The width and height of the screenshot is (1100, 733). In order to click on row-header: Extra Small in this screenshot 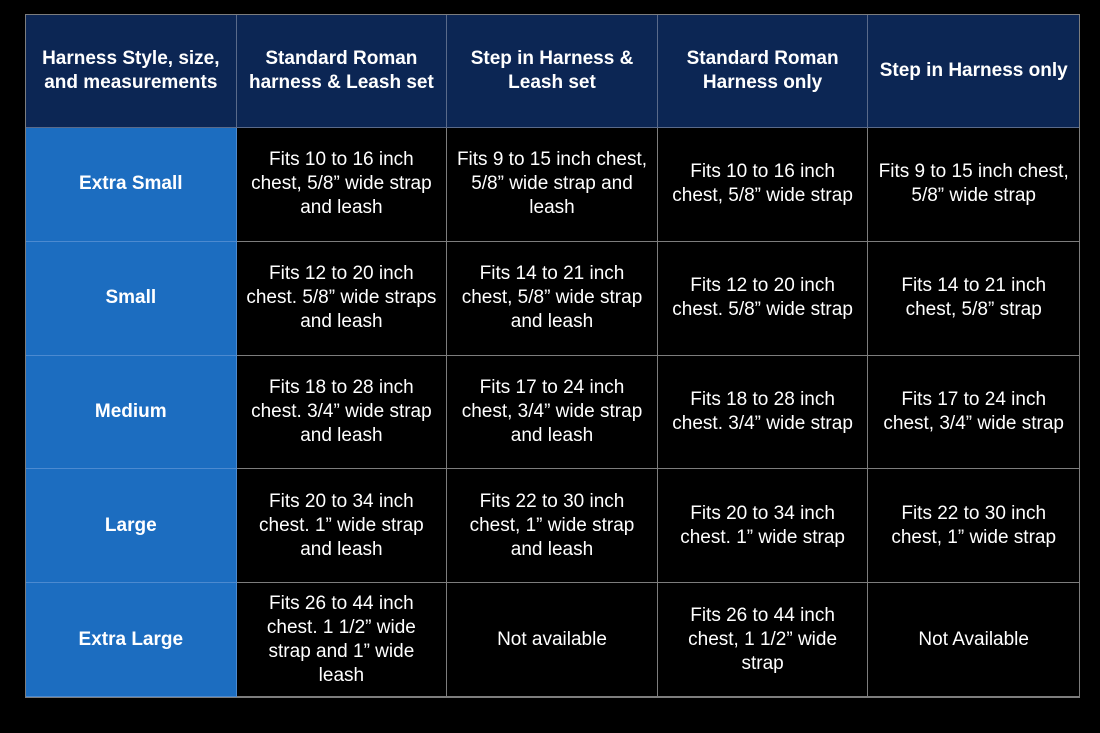, I will do `click(131, 185)`.